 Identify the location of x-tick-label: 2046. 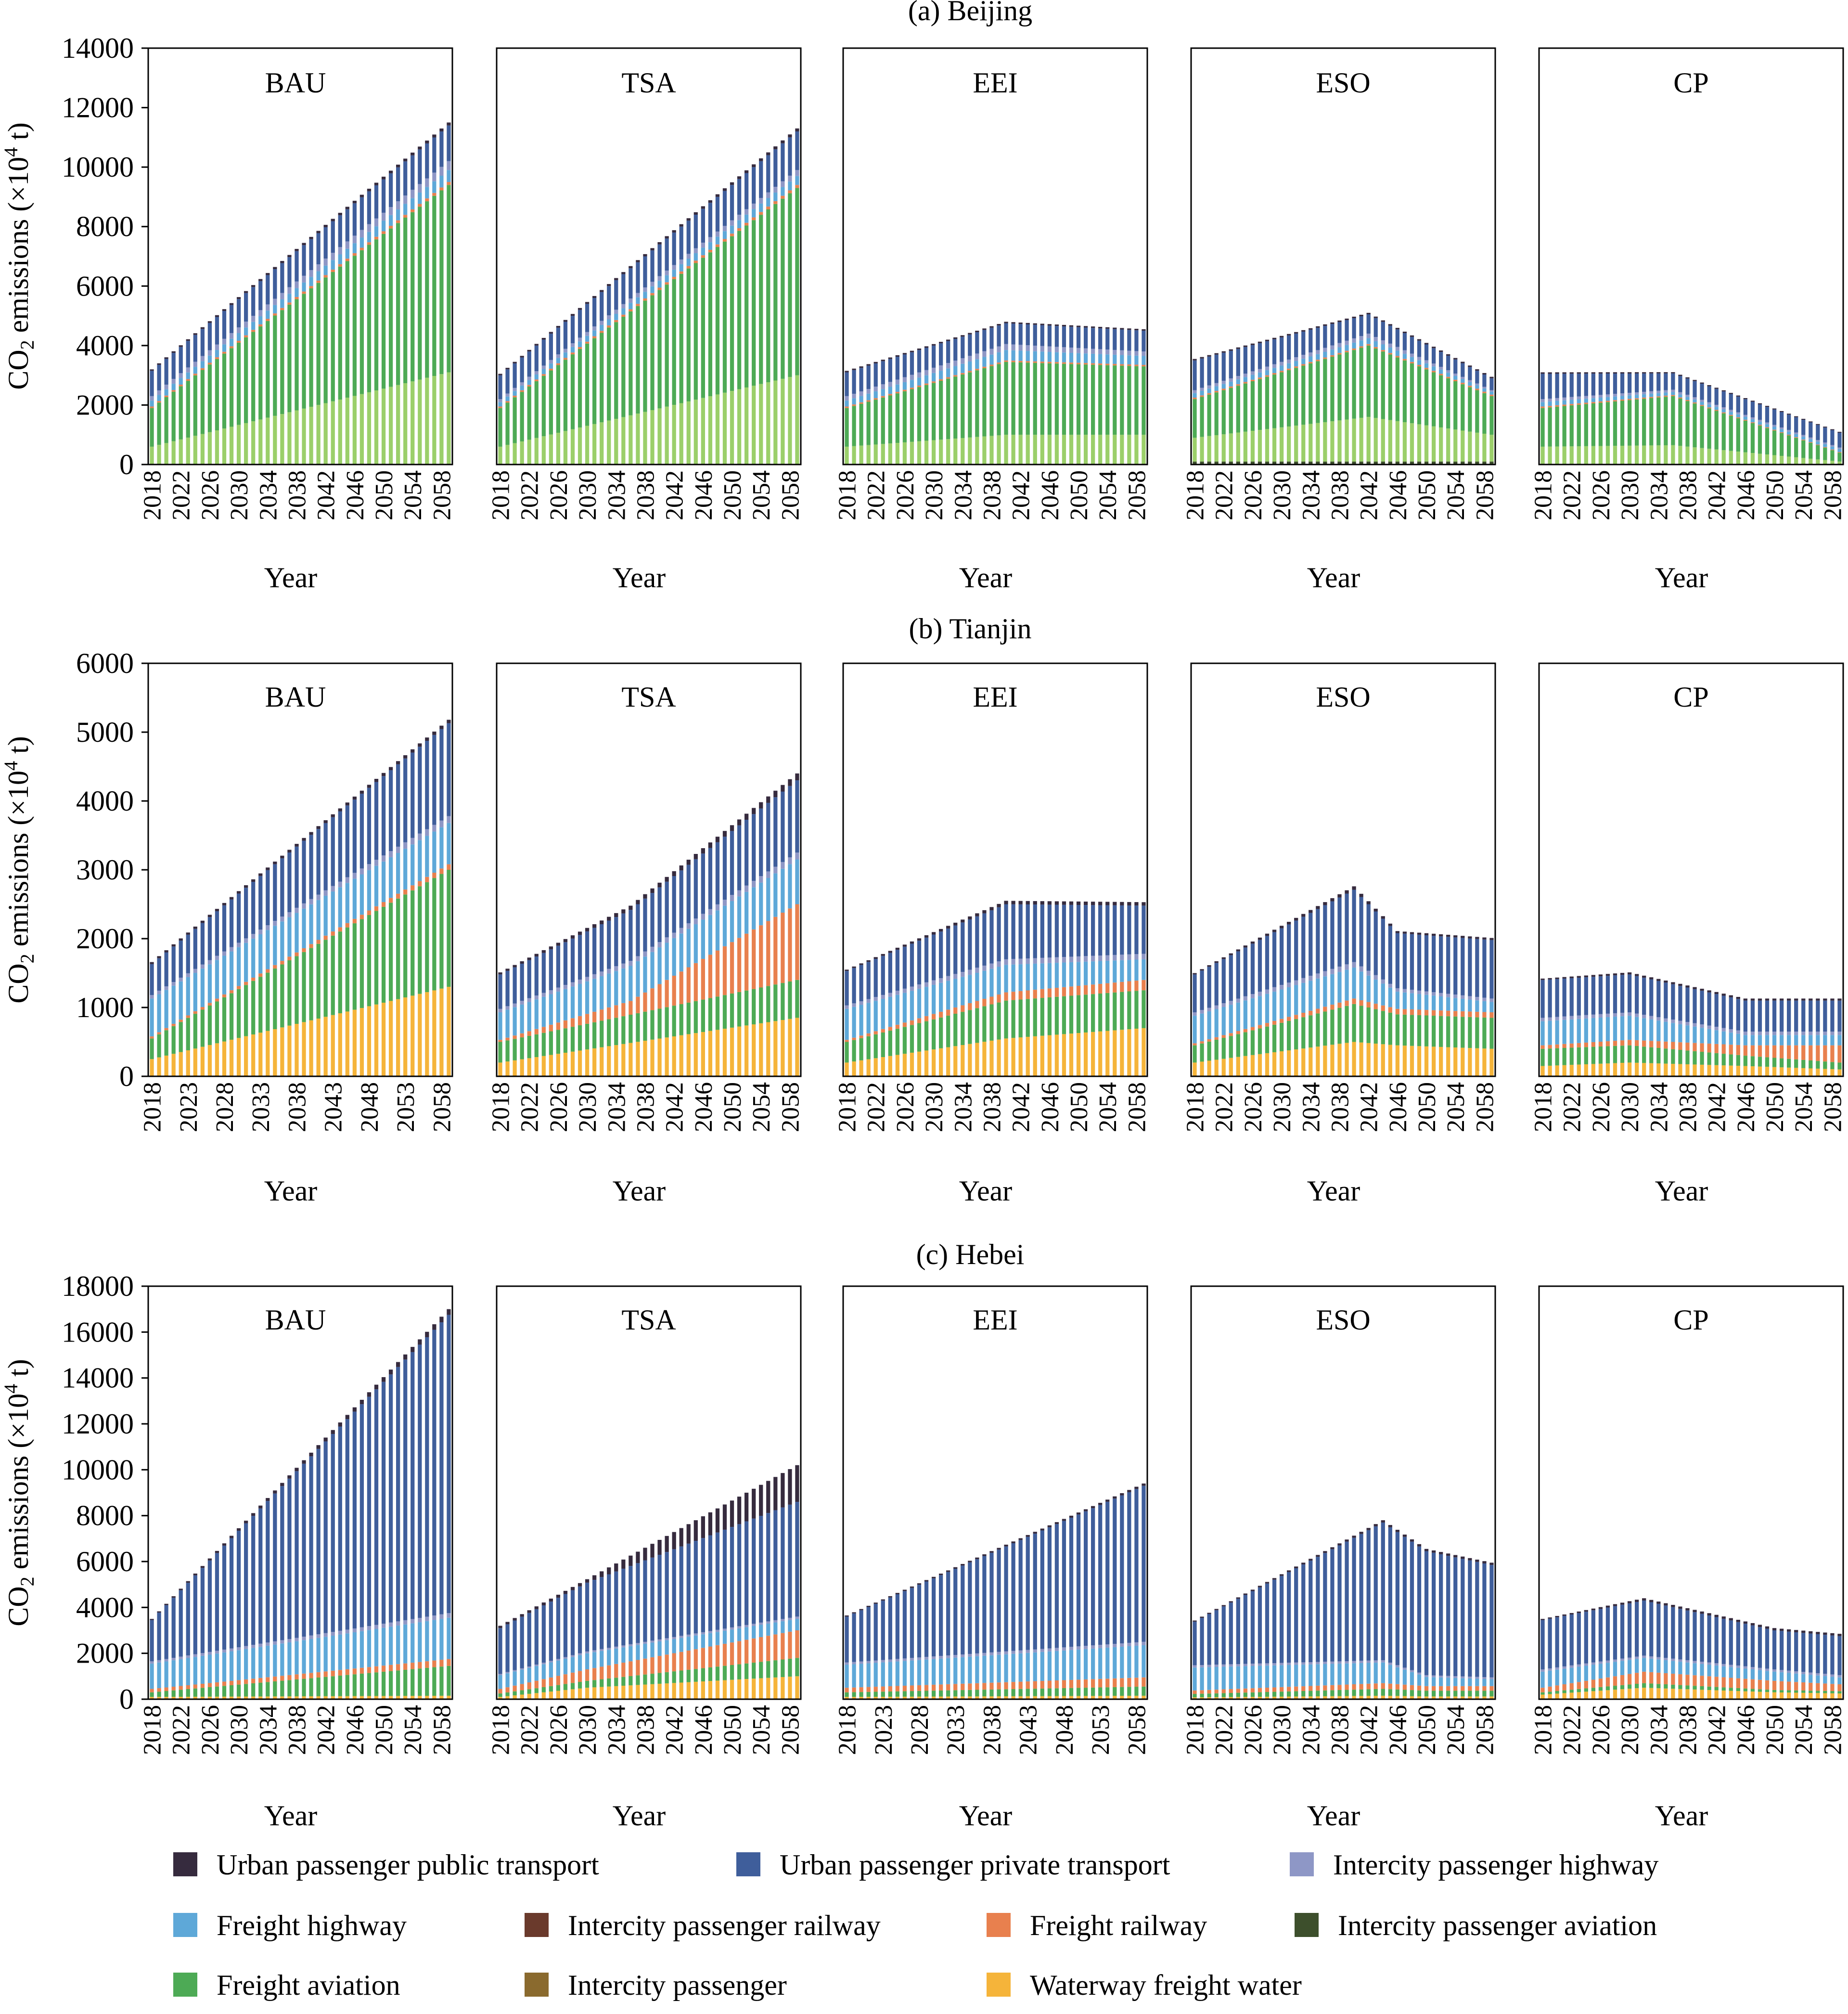
(1398, 495).